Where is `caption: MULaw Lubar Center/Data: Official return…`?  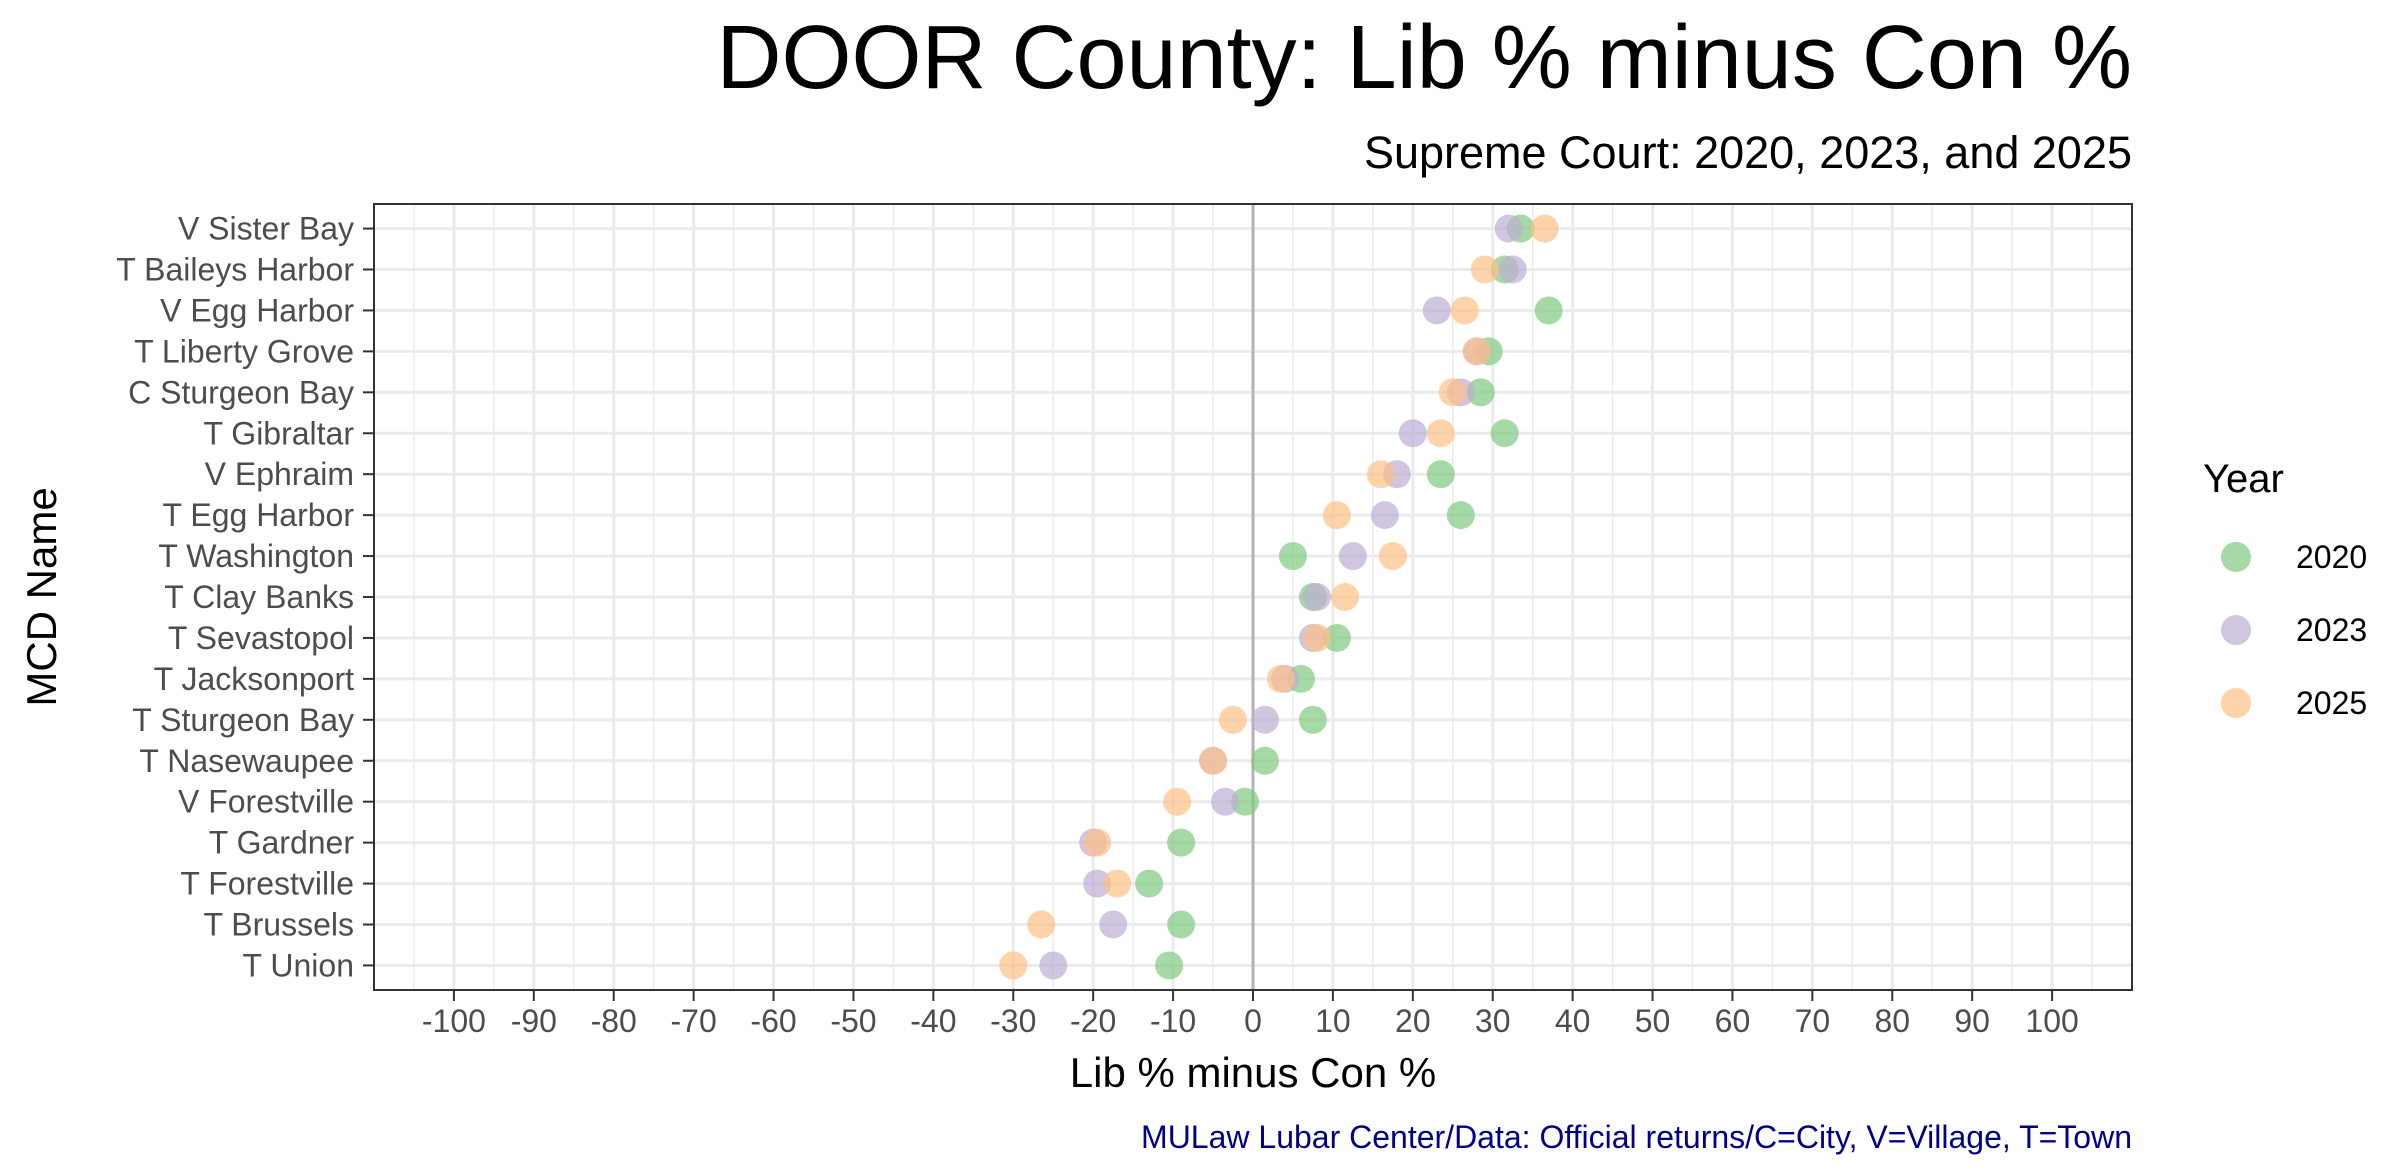 caption: MULaw Lubar Center/Data: Official return… is located at coordinates (1636, 1137).